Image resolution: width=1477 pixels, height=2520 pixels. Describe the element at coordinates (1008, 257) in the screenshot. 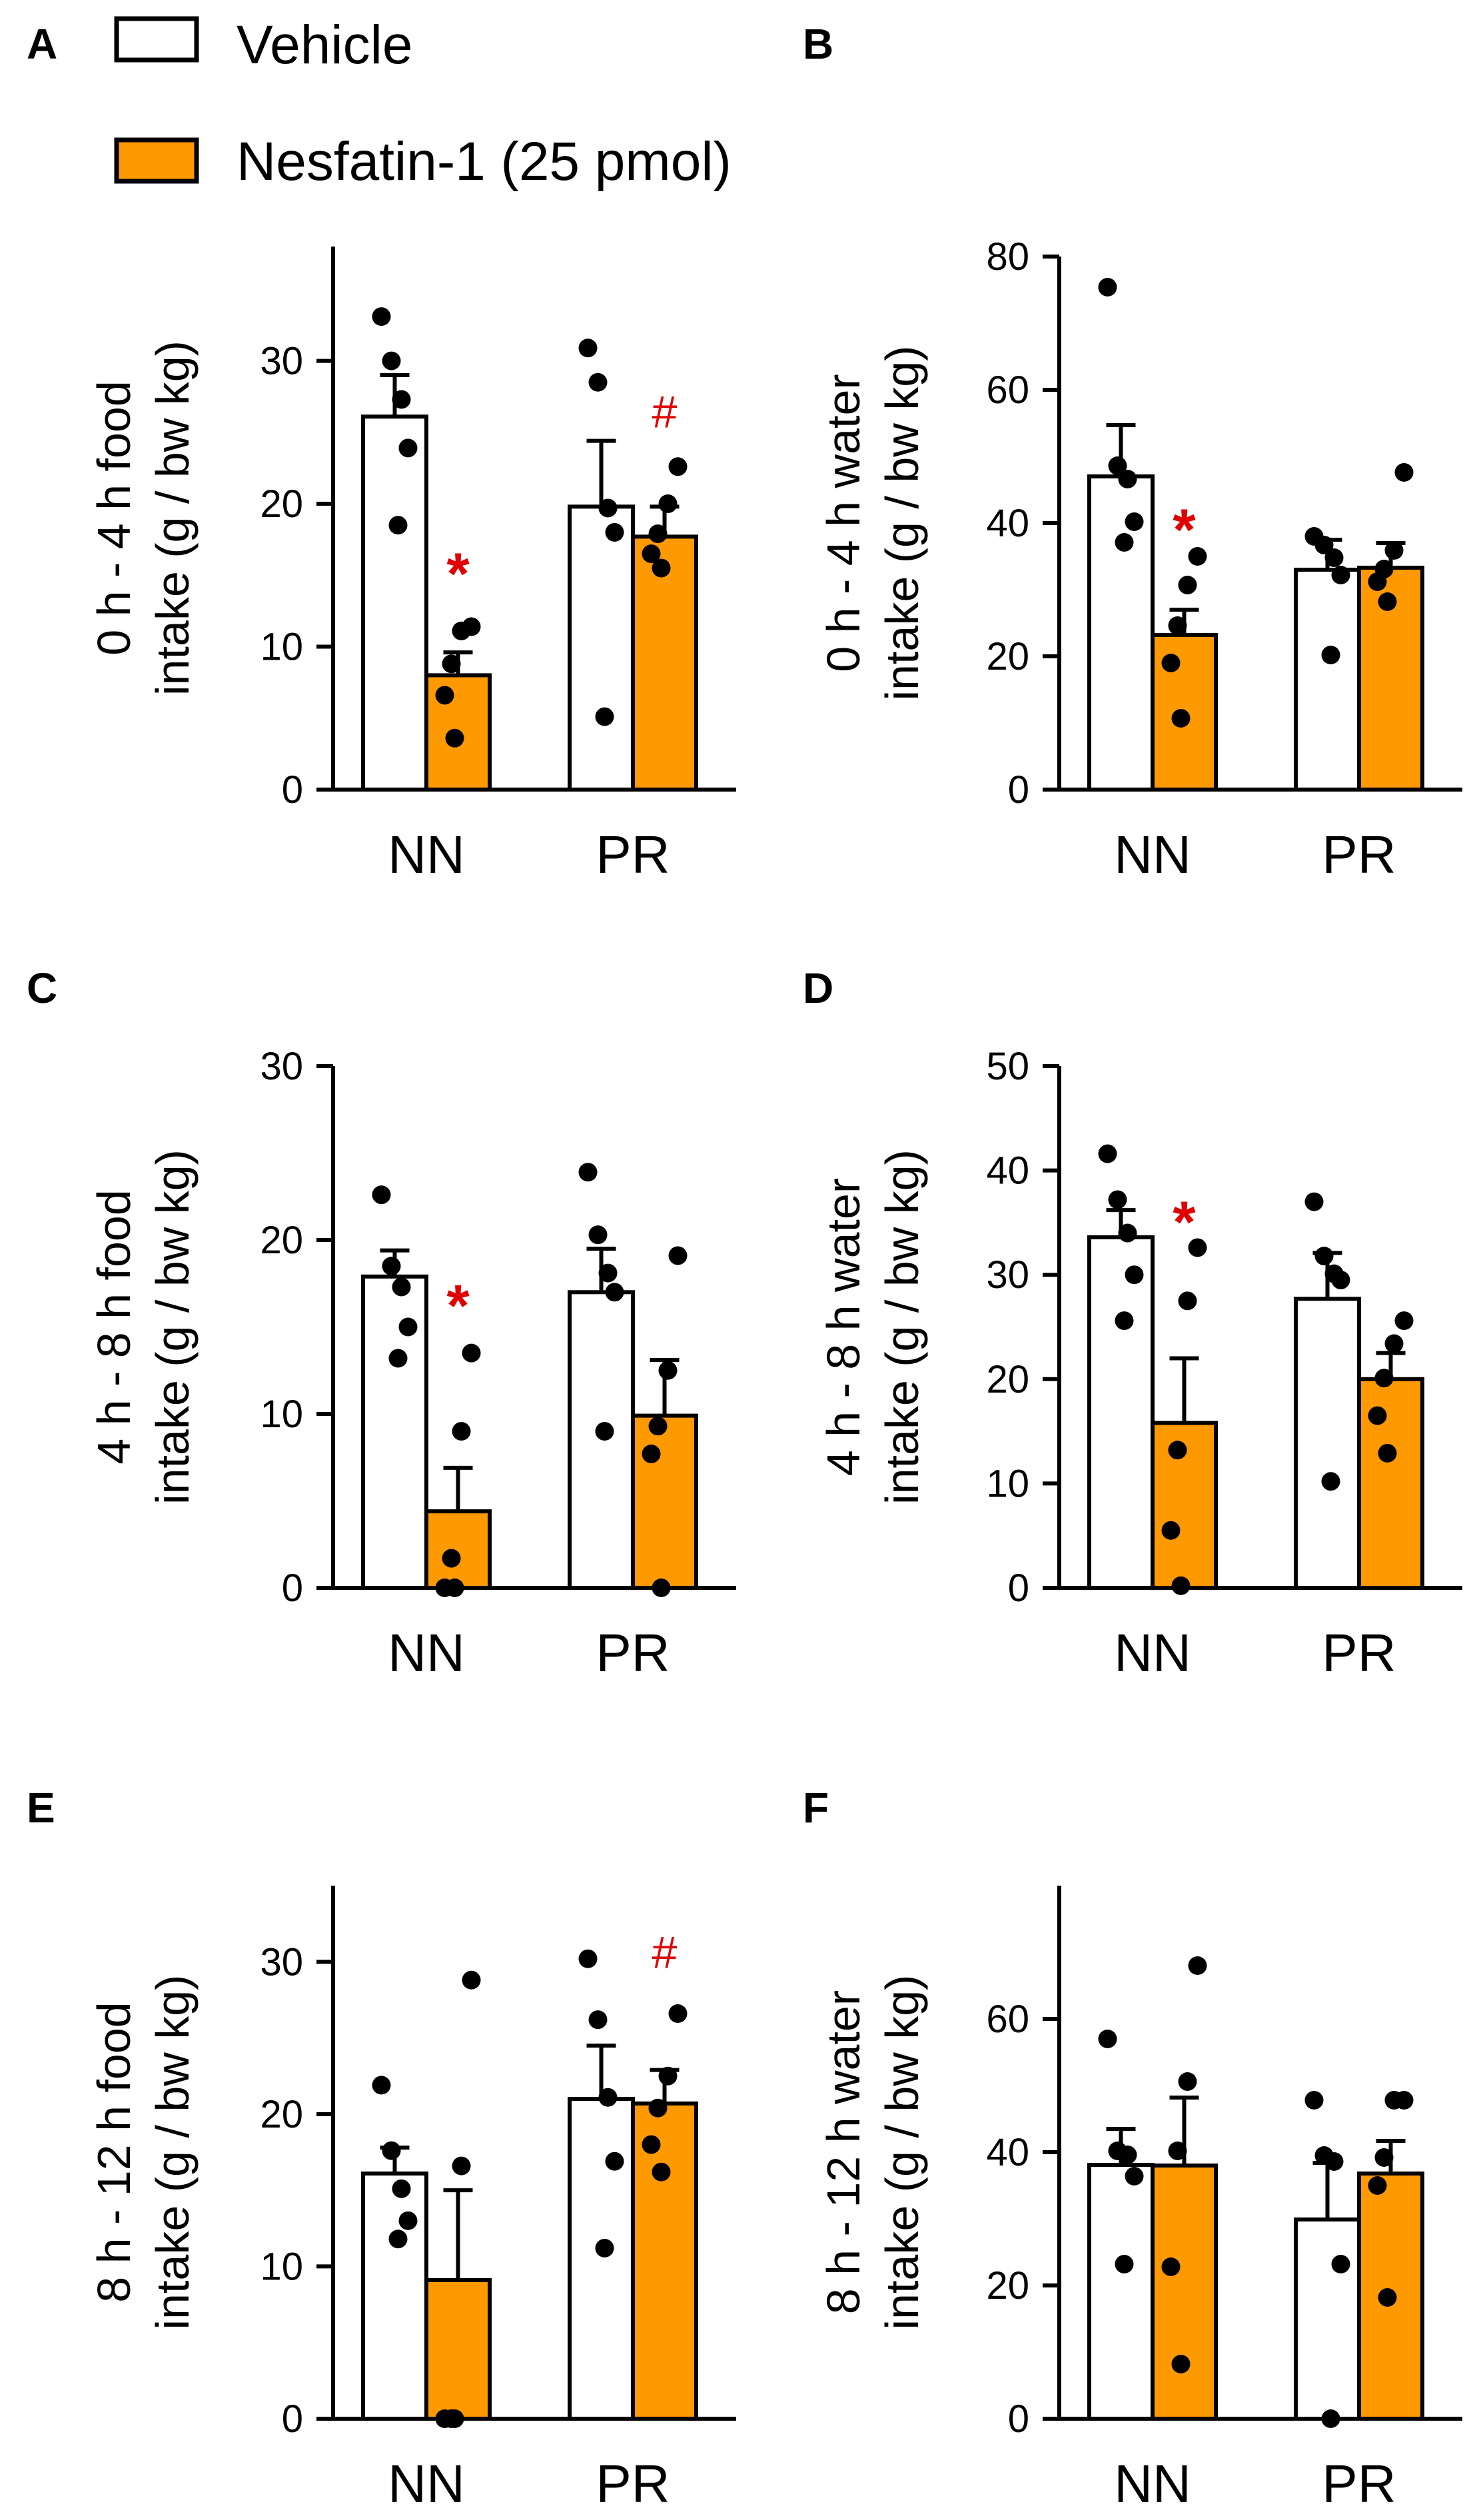

I see `y-tick-label: 80` at that location.